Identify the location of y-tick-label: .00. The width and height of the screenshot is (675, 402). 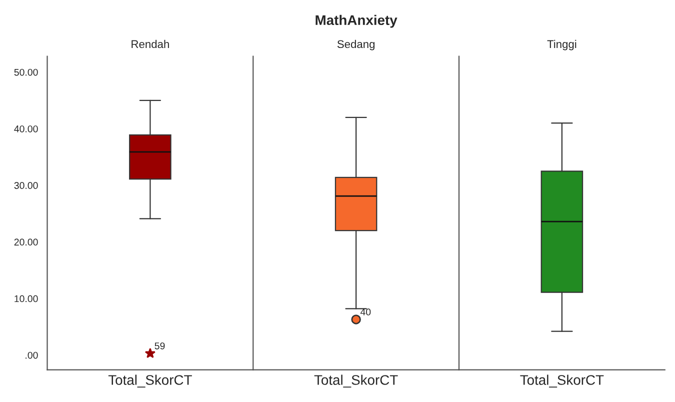
(32, 355).